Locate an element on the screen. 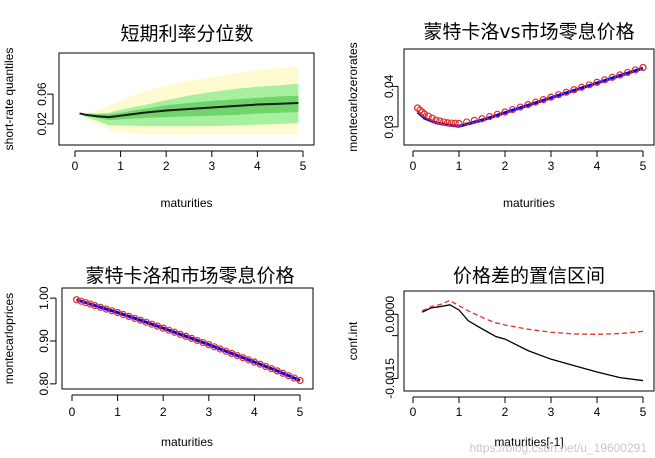 The width and height of the screenshot is (655, 458). chart-title: 蒙特卡洛和市场零息价格 is located at coordinates (189, 276).